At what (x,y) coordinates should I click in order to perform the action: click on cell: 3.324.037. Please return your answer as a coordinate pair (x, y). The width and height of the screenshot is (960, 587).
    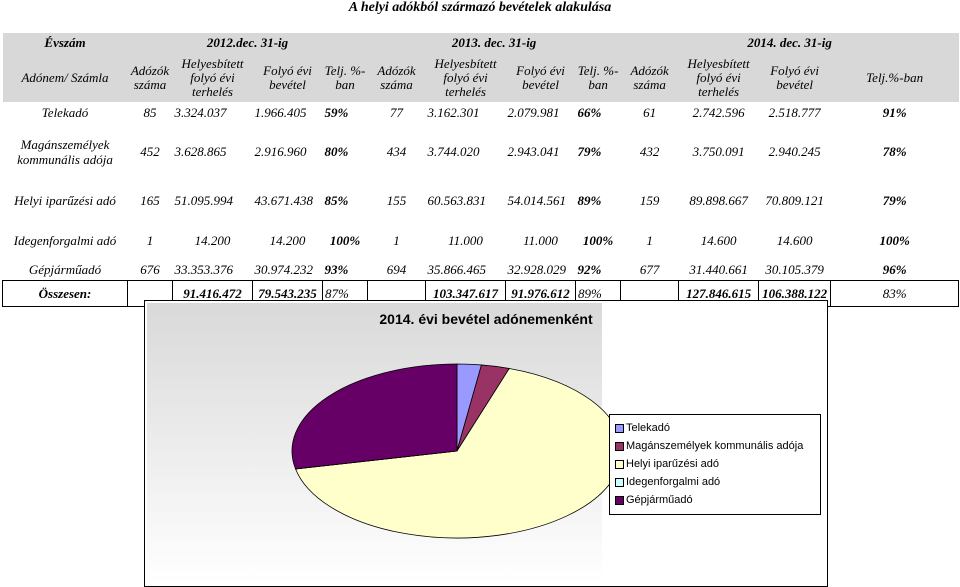
    Looking at the image, I should click on (200, 112).